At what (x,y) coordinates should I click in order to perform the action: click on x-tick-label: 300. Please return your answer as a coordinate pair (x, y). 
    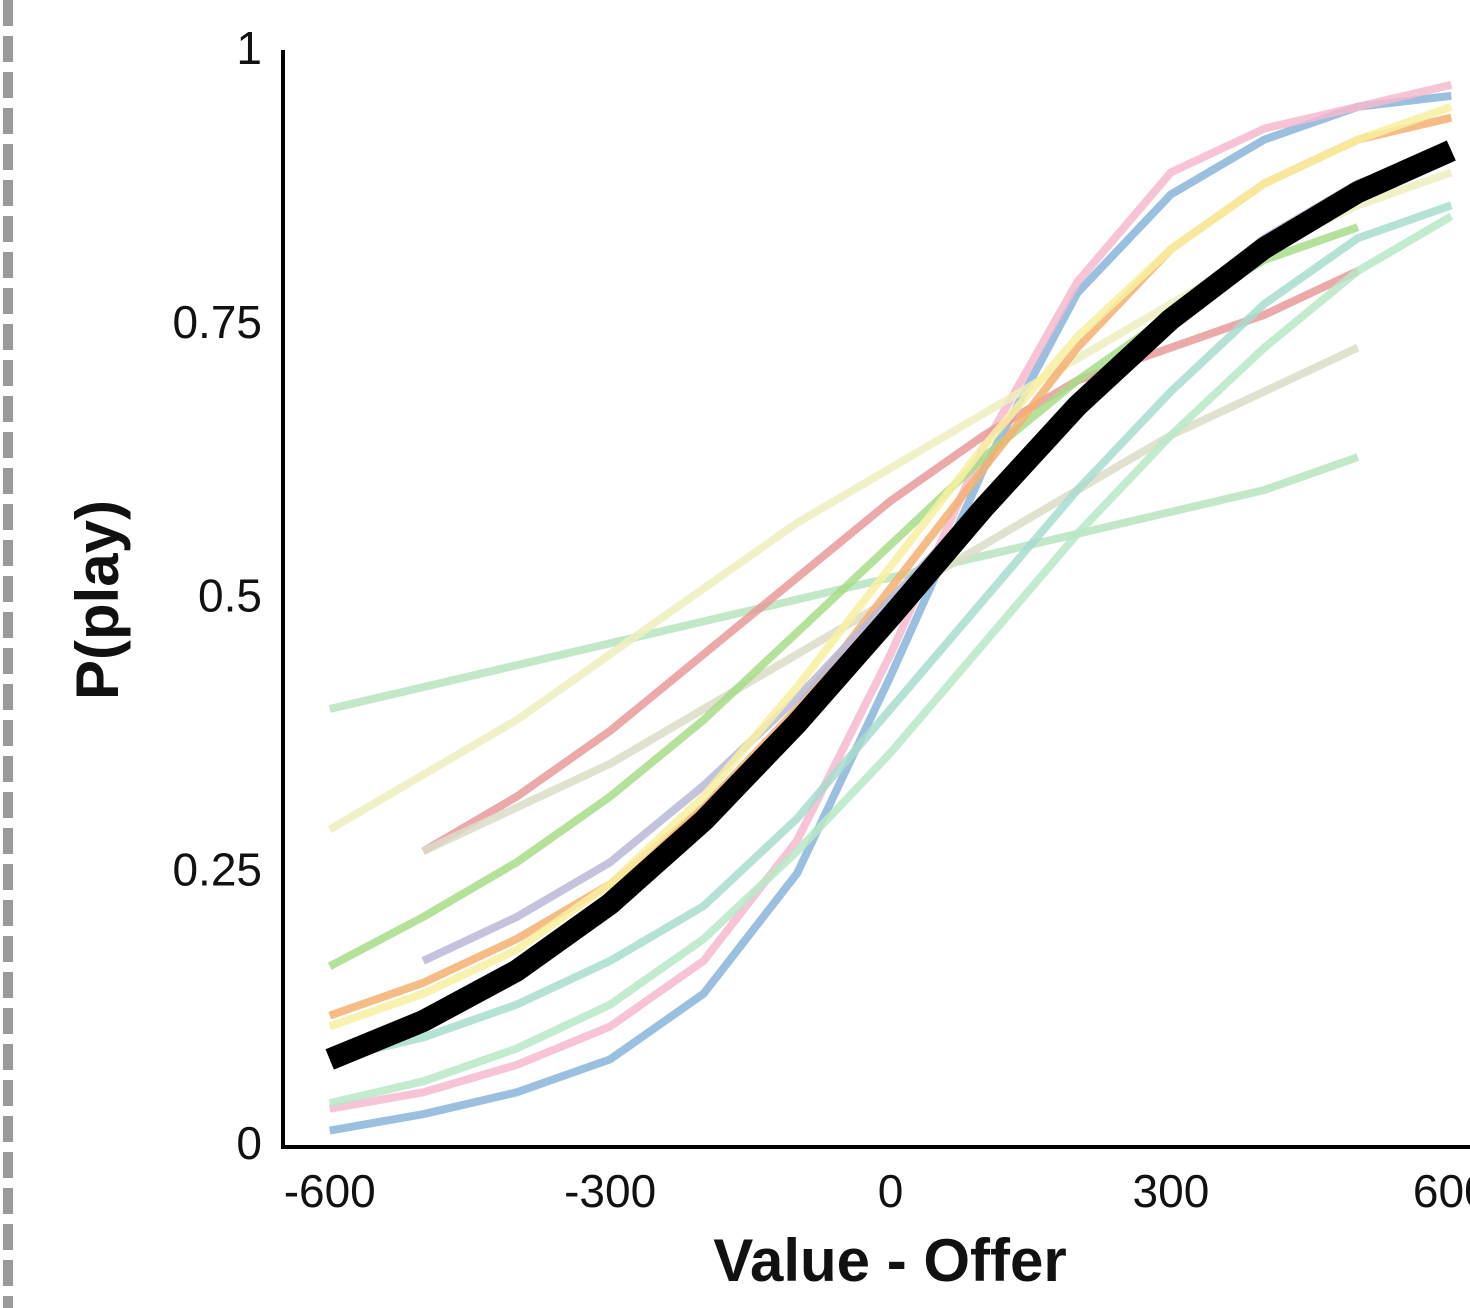
    Looking at the image, I should click on (1171, 1191).